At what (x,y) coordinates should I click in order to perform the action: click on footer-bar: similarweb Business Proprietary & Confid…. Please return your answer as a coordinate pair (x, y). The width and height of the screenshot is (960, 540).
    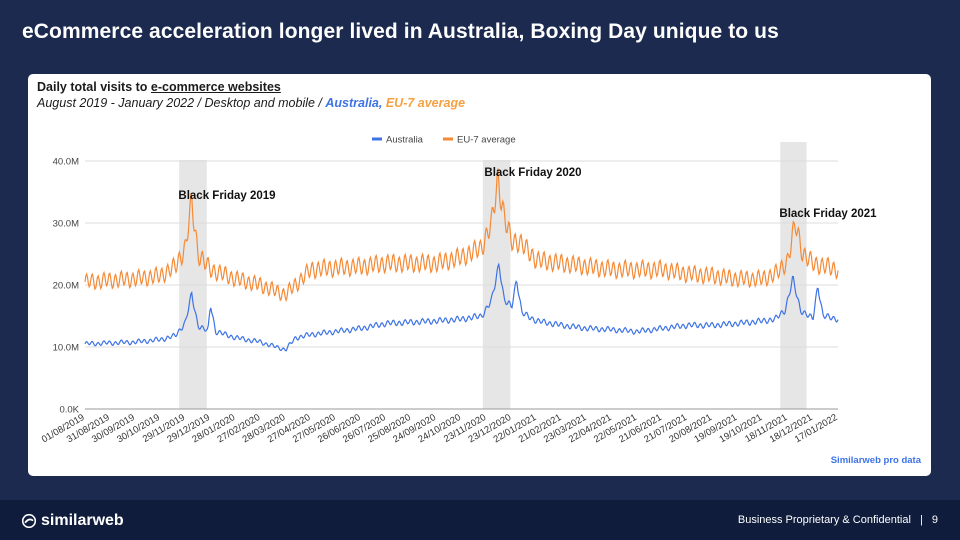
    Looking at the image, I should click on (480, 520).